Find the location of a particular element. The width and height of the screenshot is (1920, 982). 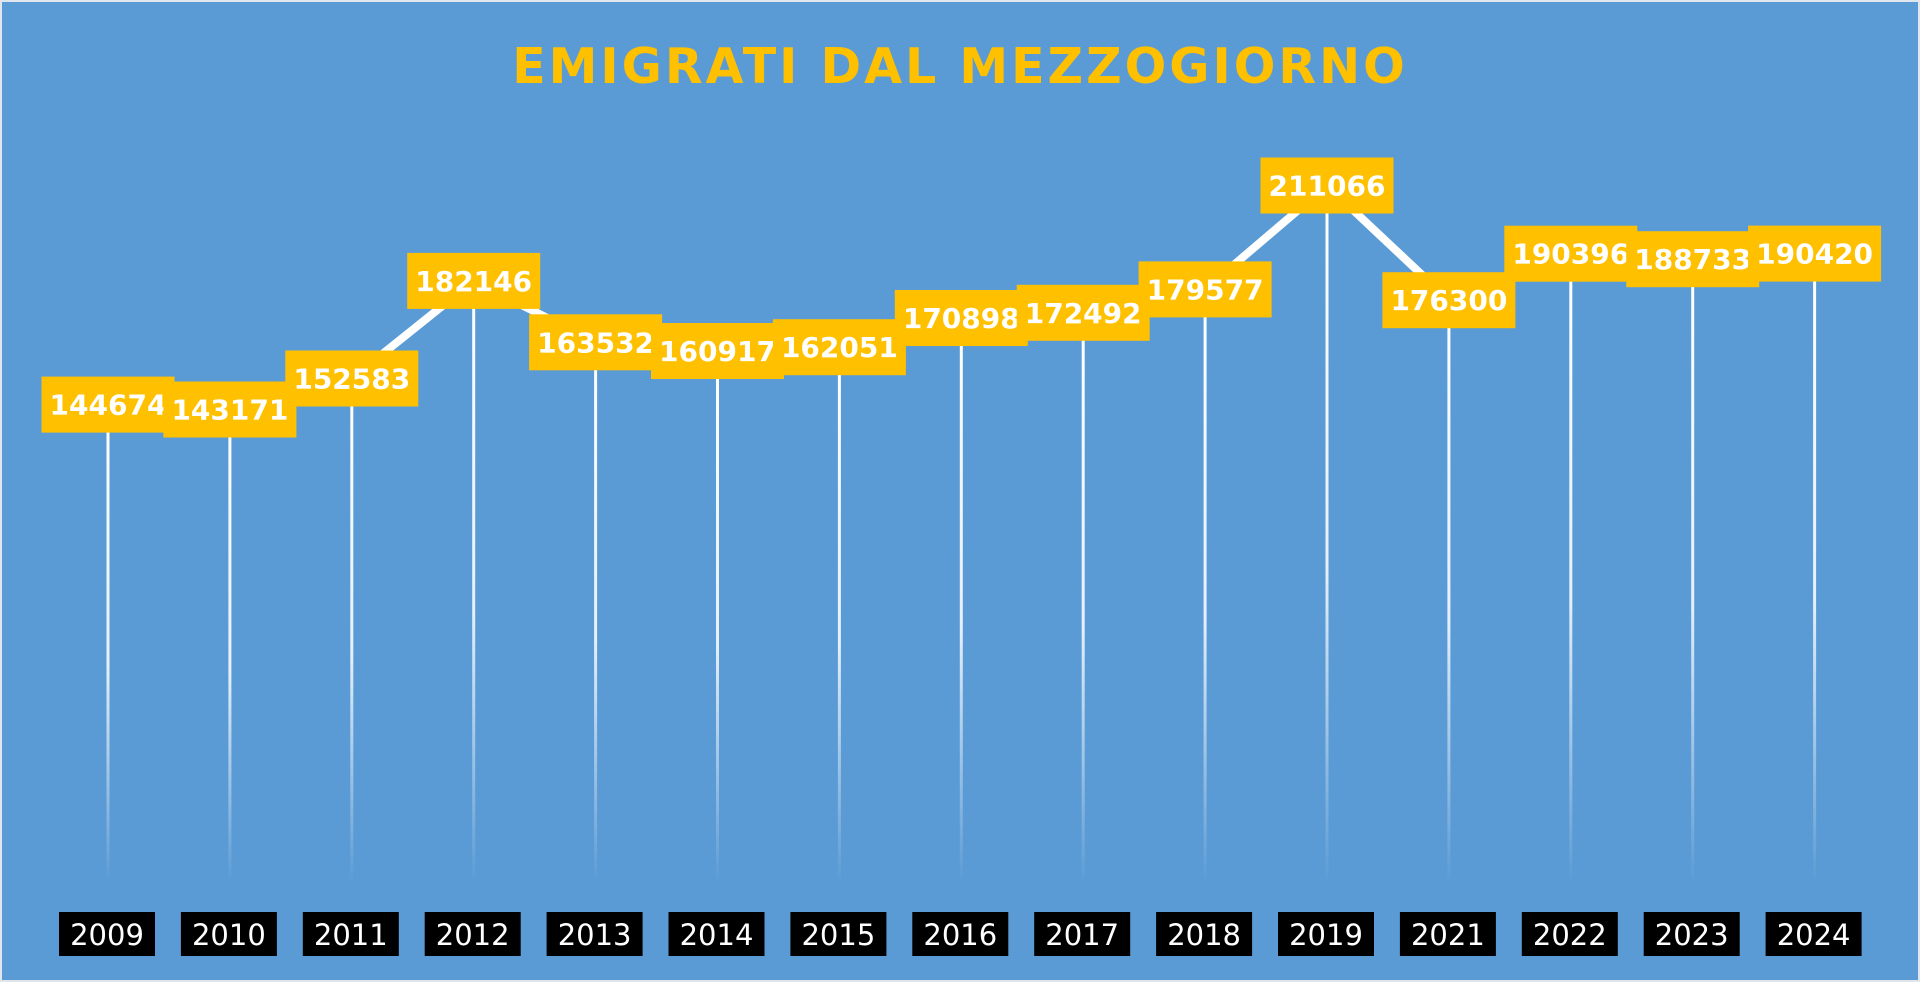

tick-label-value: 2015 is located at coordinates (838, 935).